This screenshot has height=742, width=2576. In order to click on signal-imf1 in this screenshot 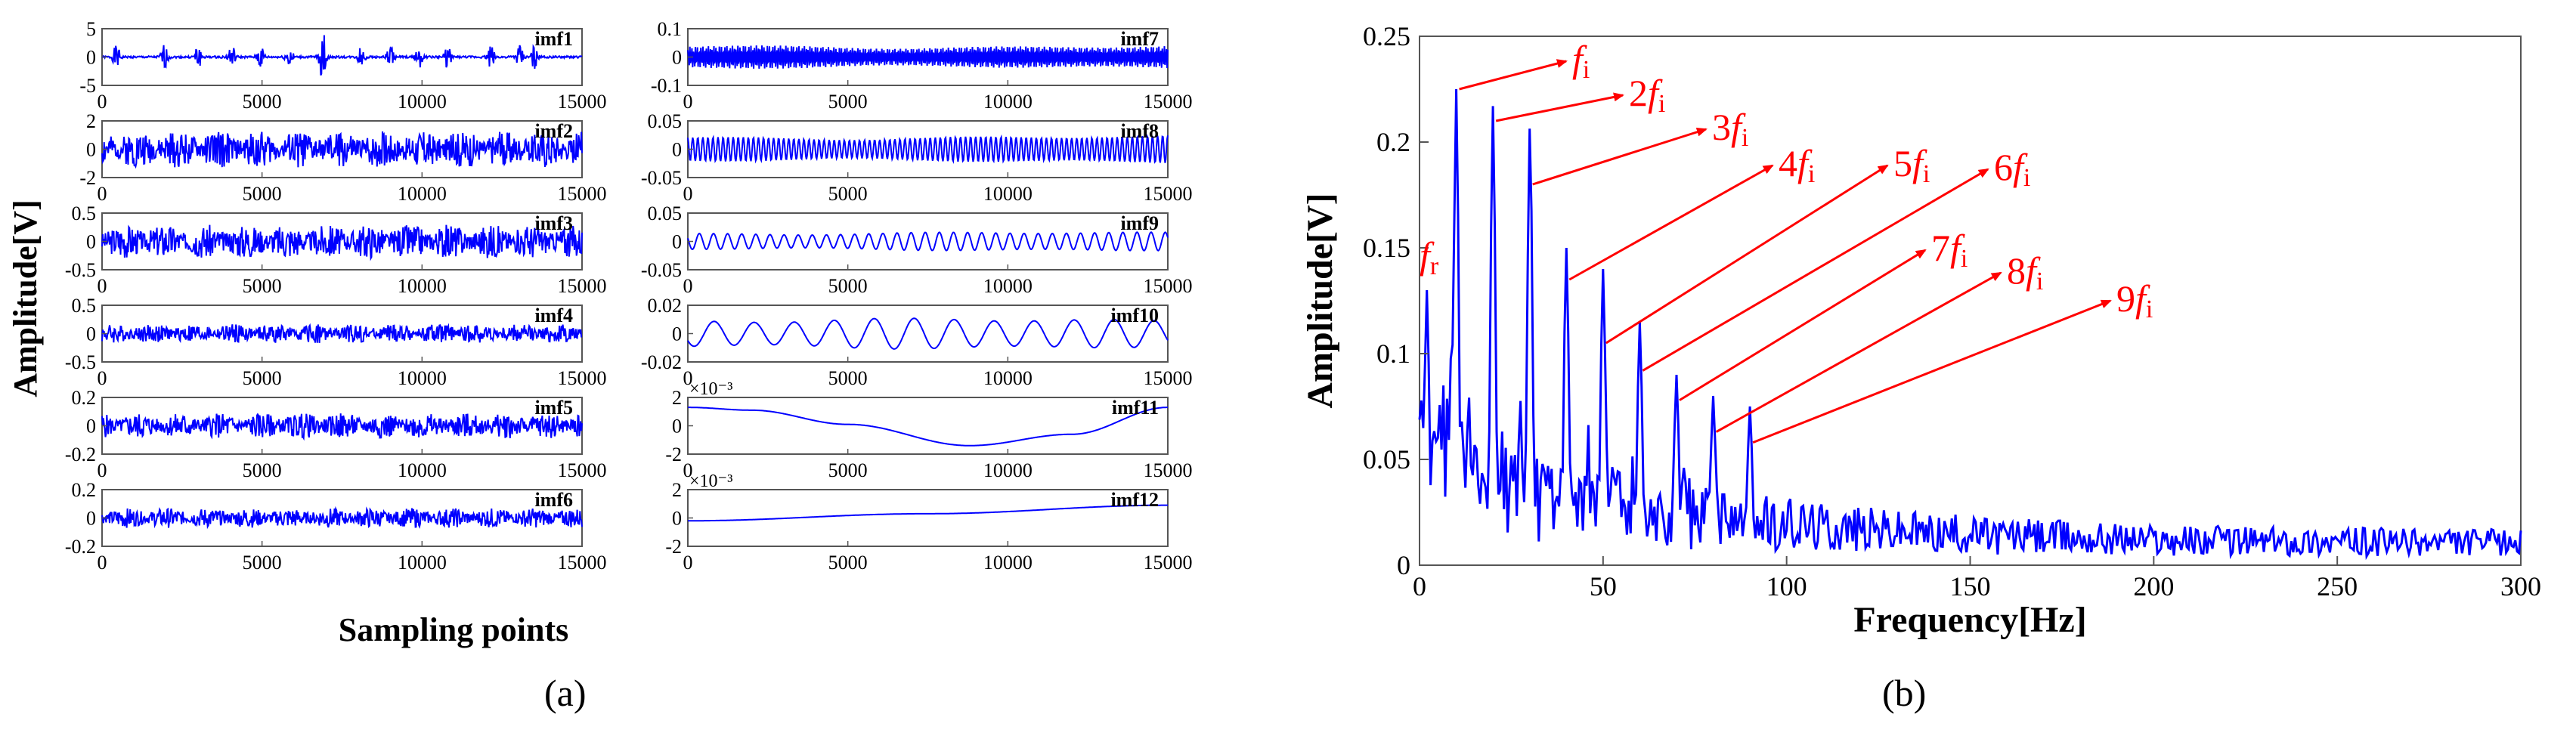, I will do `click(342, 56)`.